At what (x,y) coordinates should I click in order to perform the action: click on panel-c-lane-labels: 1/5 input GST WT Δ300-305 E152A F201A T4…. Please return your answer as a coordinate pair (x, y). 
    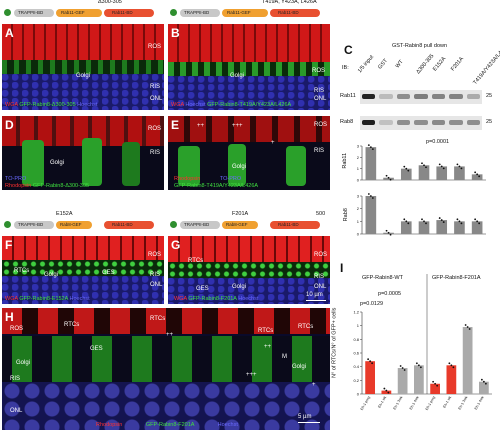
    Looking at the image, I should click on (428, 64).